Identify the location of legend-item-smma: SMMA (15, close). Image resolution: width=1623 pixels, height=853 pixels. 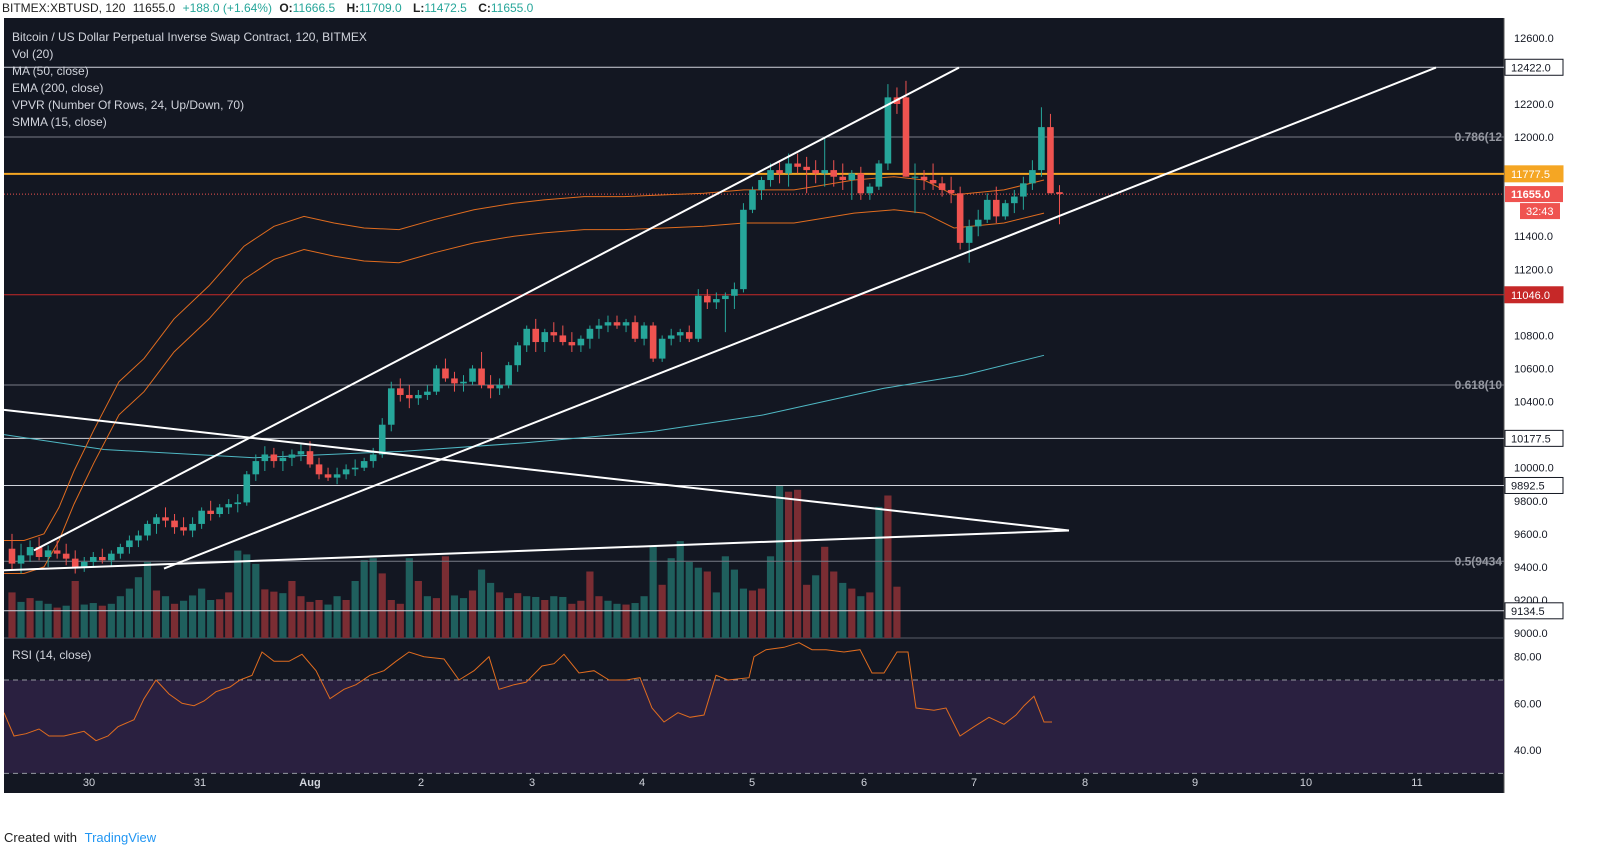
(59, 122).